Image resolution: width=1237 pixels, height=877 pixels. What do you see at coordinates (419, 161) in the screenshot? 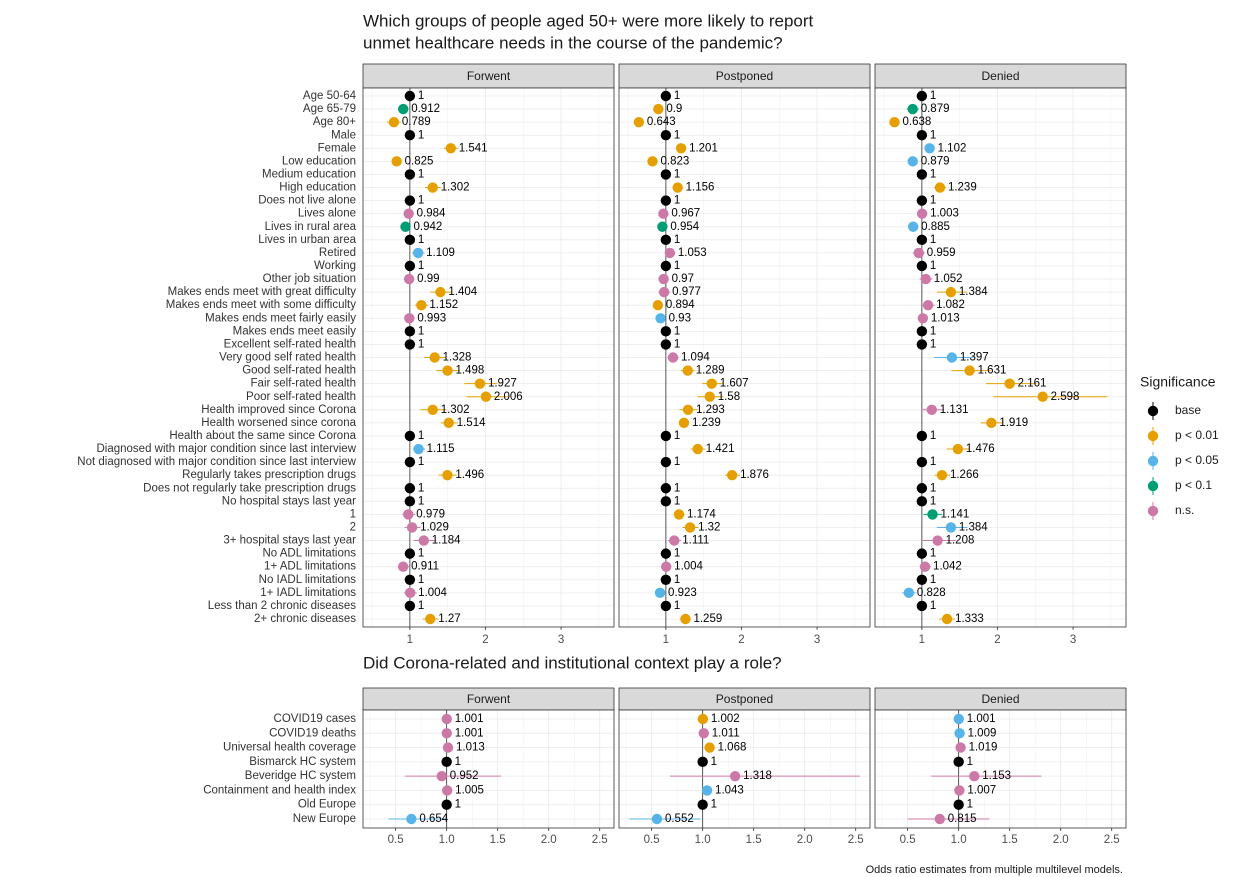
I see `value-label: 0.825` at bounding box center [419, 161].